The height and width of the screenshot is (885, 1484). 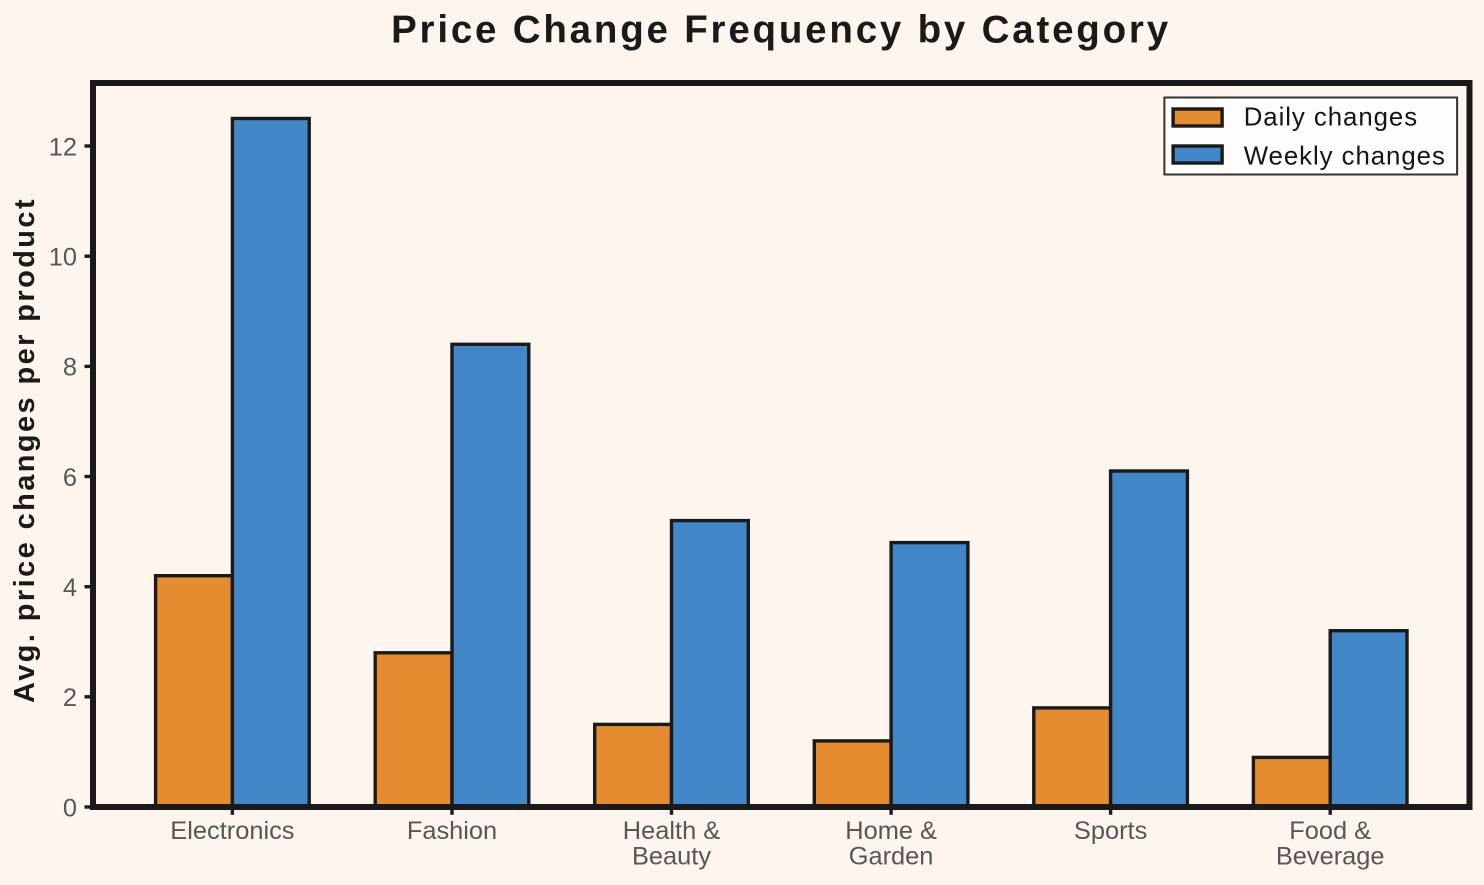 I want to click on svg-text: Health &, so click(x=671, y=831).